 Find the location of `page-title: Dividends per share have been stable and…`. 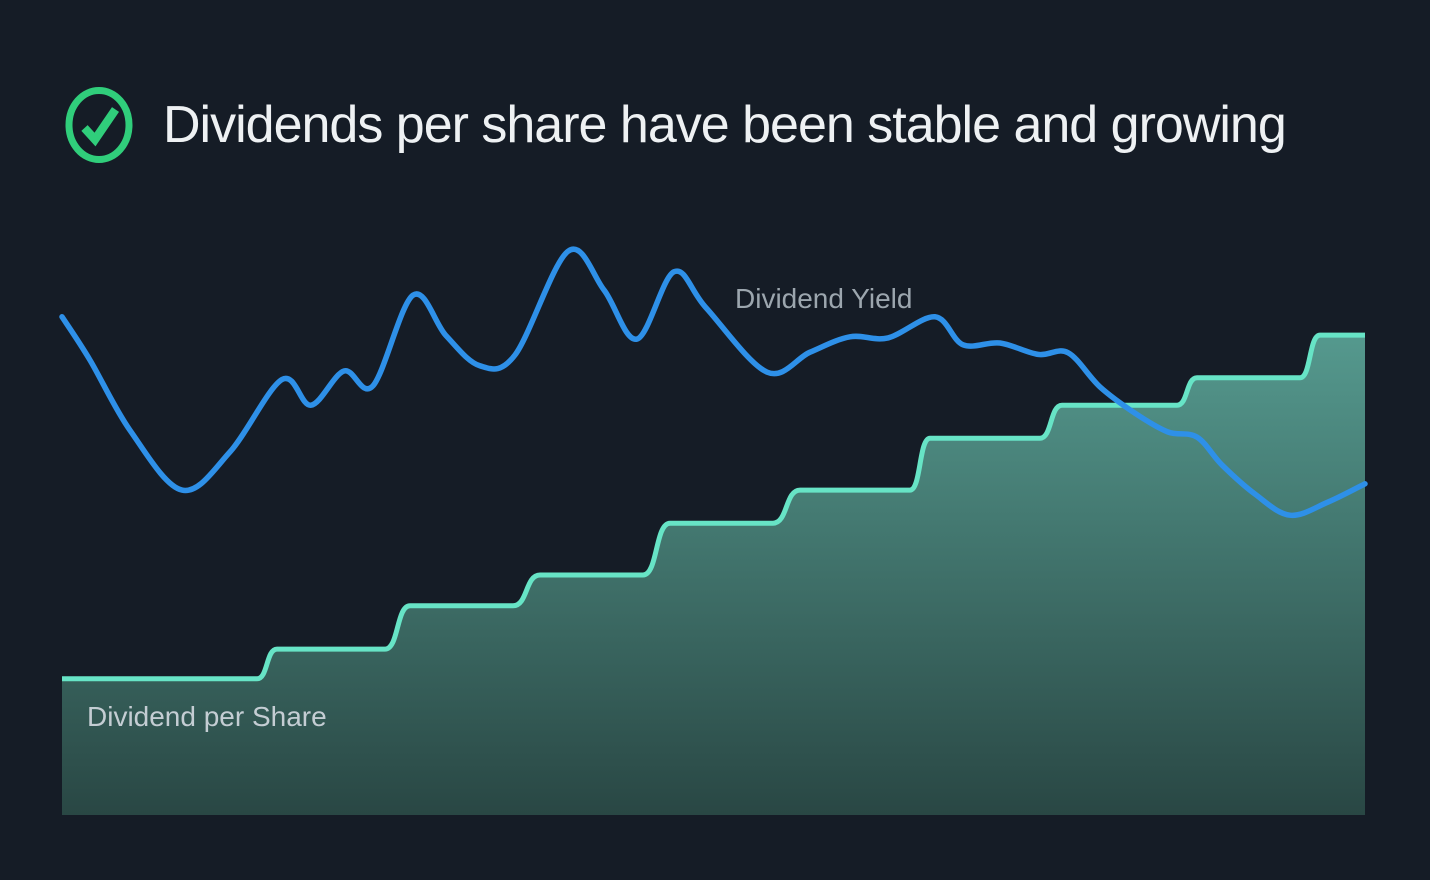

page-title: Dividends per share have been stable and… is located at coordinates (725, 125).